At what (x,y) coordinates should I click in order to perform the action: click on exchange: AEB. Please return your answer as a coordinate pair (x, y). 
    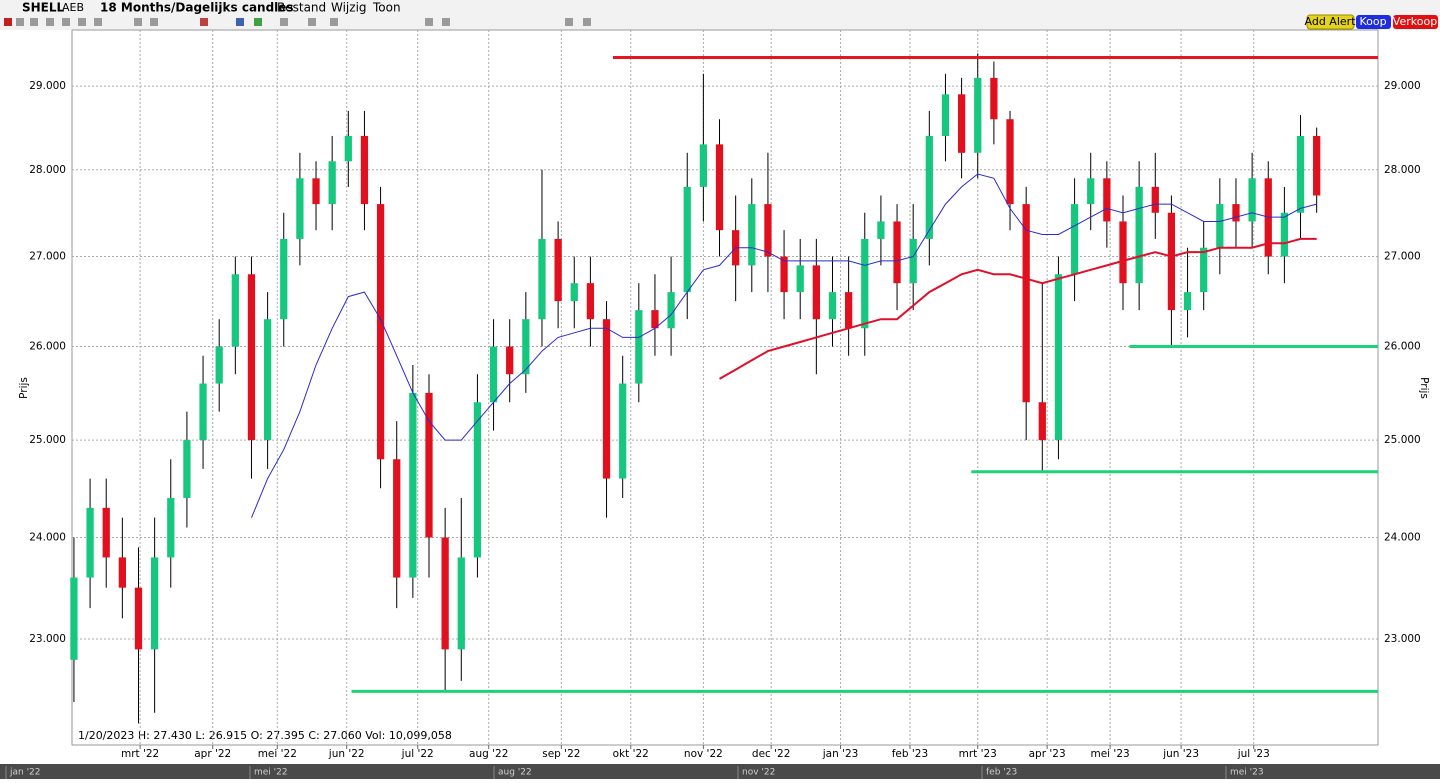
    Looking at the image, I should click on (73, 7).